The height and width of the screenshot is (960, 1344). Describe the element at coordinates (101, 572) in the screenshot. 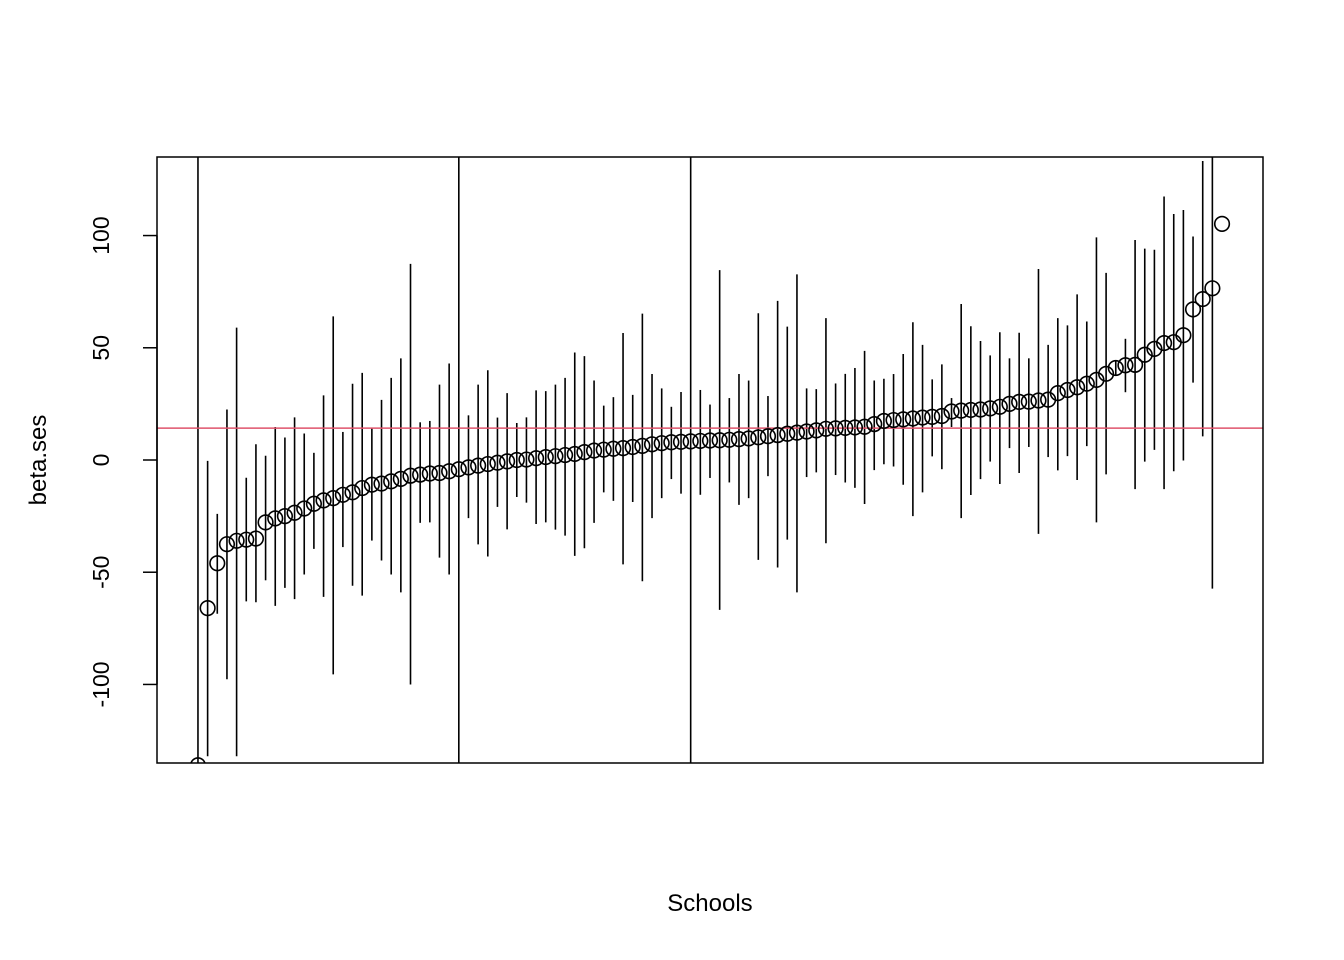

I see `y-tick-label: -50` at that location.